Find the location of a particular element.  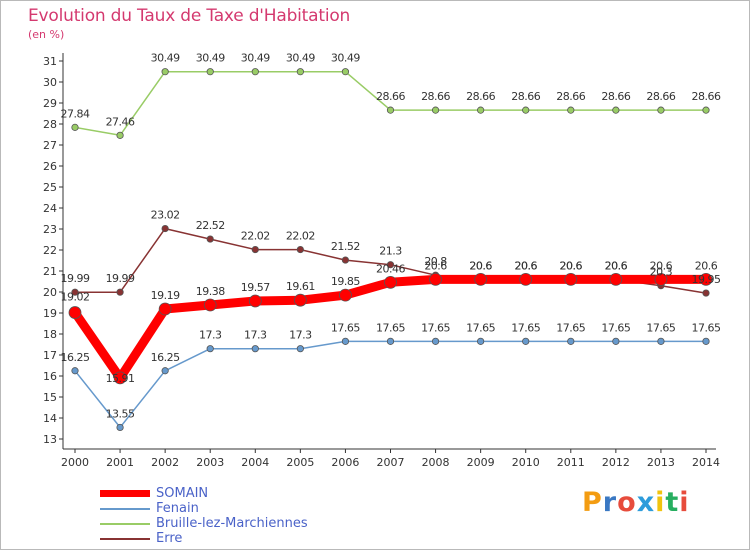

data-label: 23.02 is located at coordinates (165, 215).